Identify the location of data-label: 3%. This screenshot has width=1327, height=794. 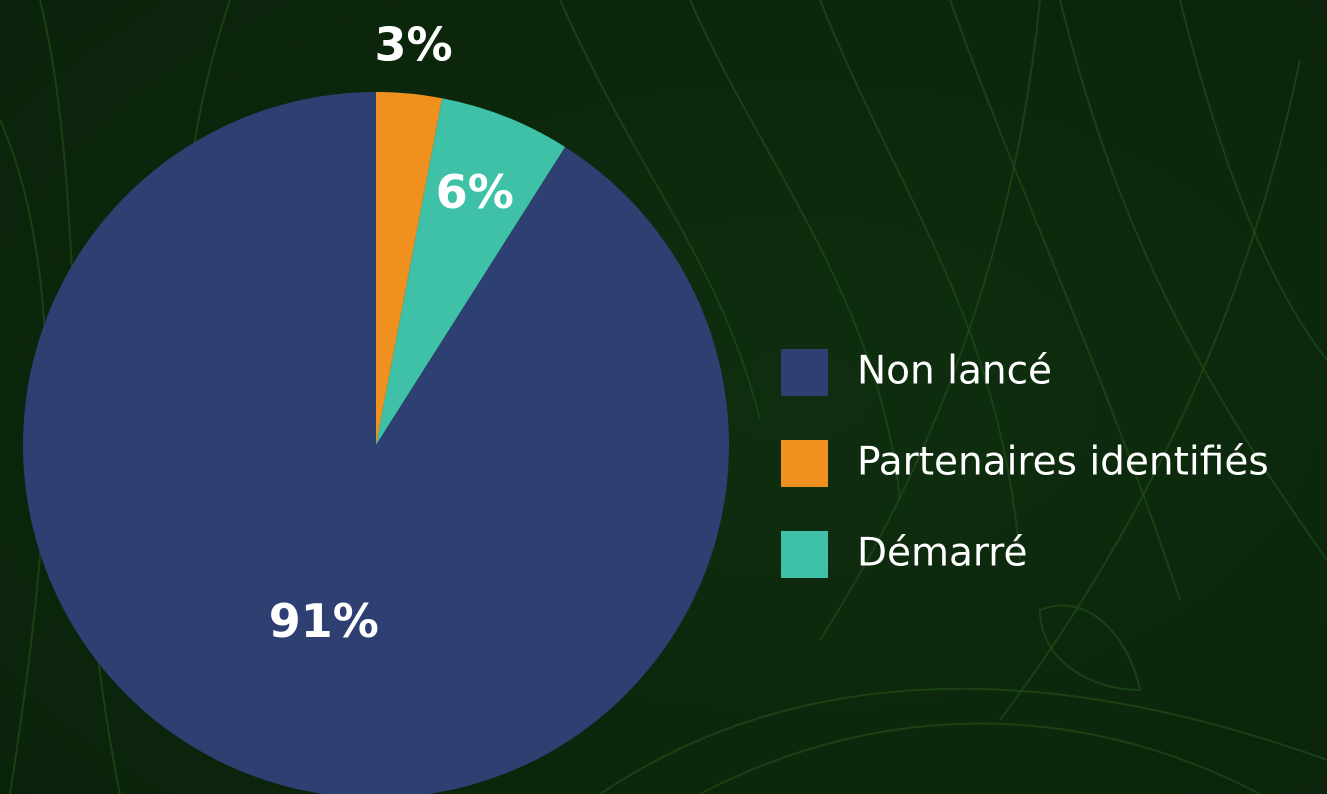
(413, 44).